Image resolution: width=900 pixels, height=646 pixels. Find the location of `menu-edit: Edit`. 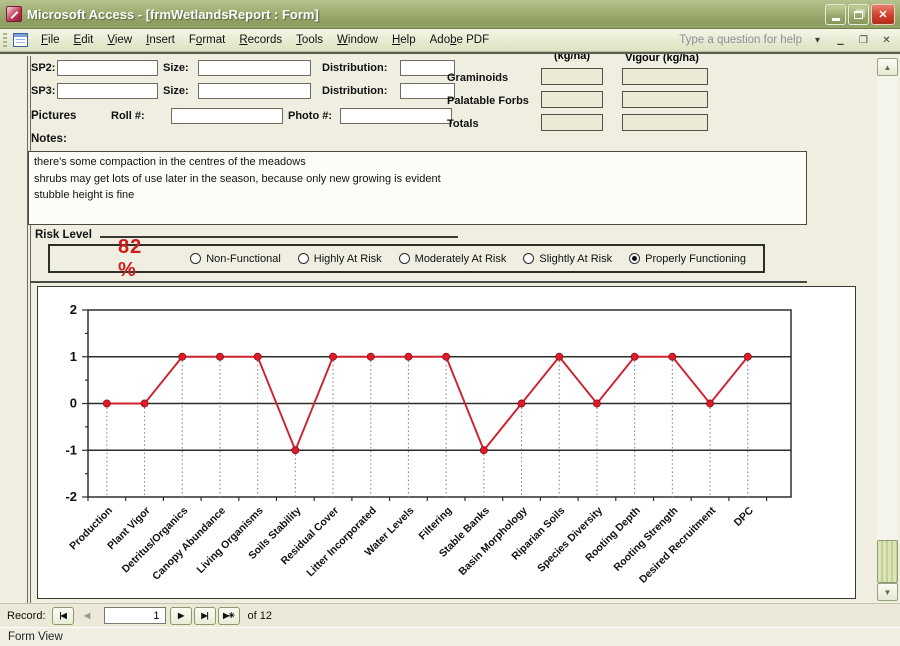

menu-edit: Edit is located at coordinates (83, 40).